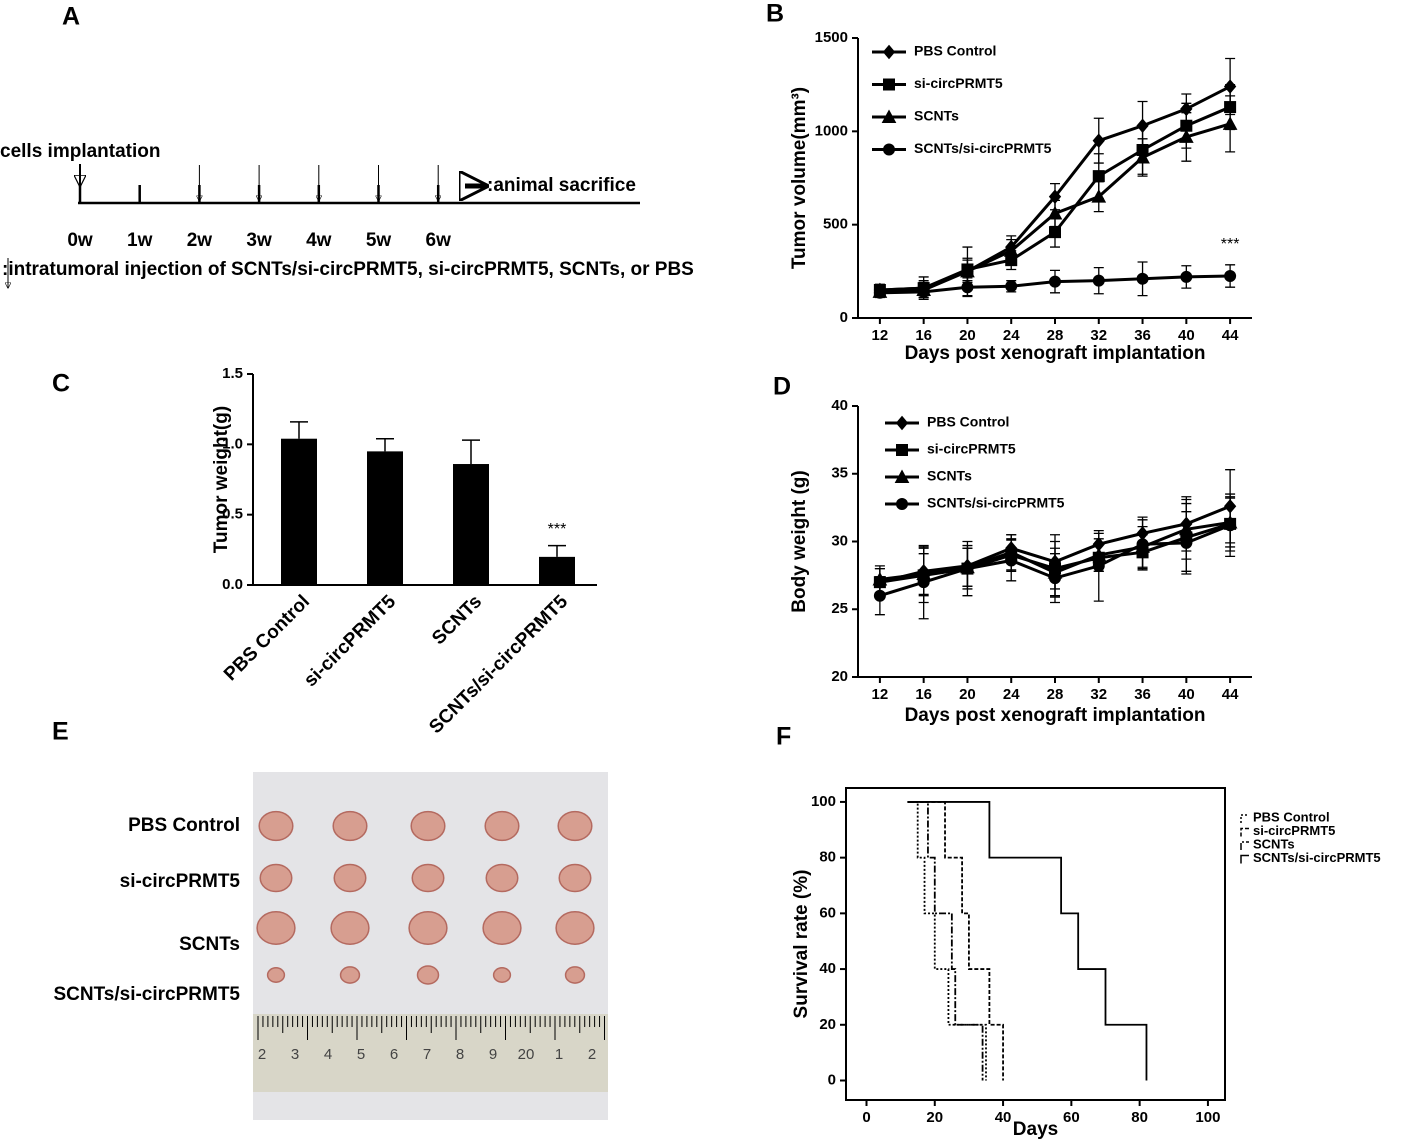 The height and width of the screenshot is (1142, 1418). I want to click on panel-label: F, so click(783, 737).